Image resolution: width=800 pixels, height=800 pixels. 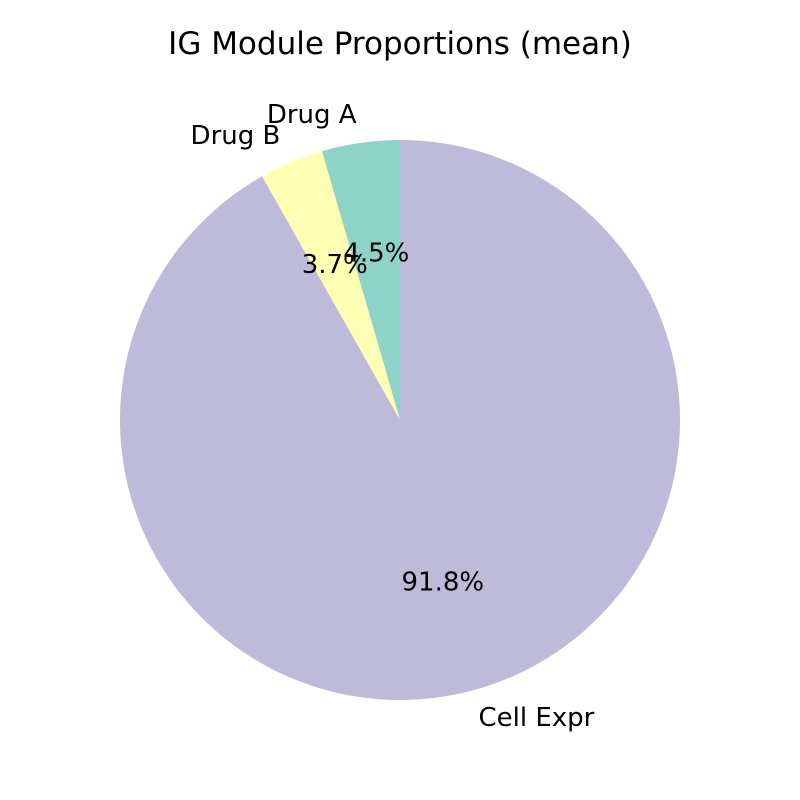 What do you see at coordinates (400, 44) in the screenshot?
I see `chart-title: IG Module Proportions (mean)` at bounding box center [400, 44].